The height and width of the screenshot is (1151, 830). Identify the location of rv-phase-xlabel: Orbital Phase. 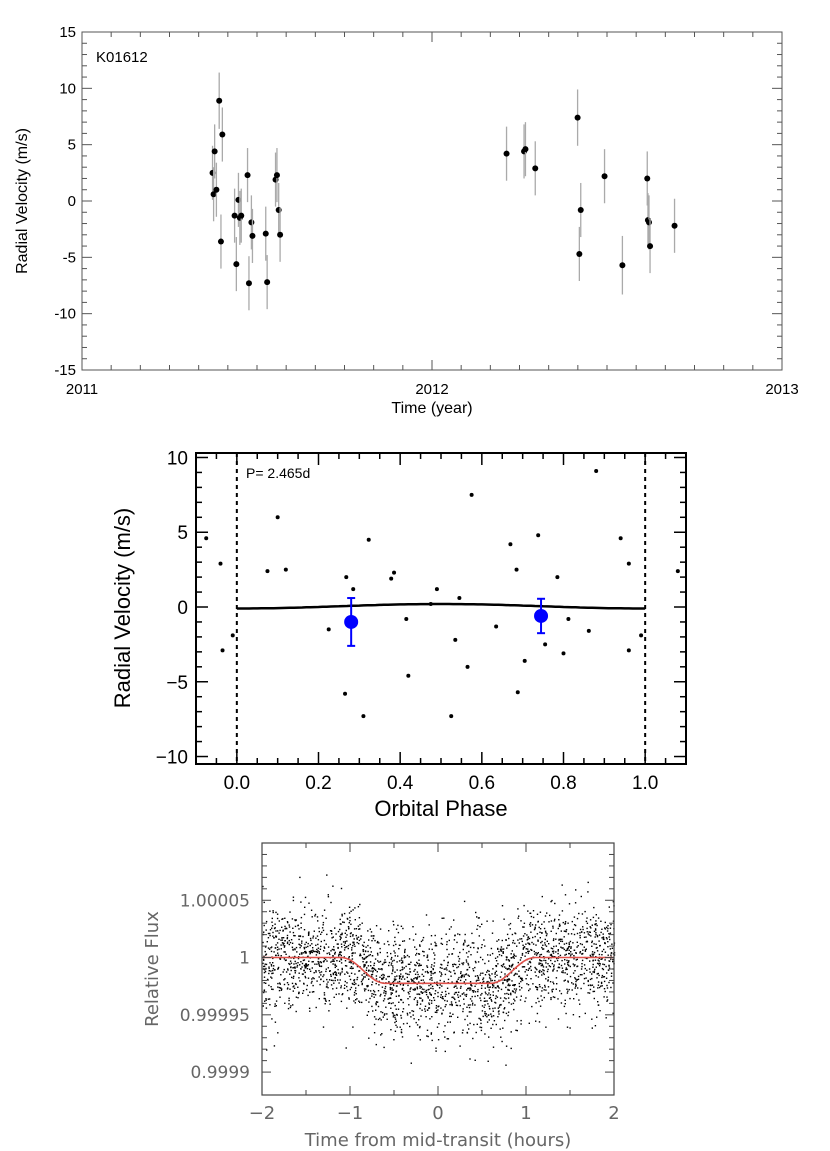
(440, 808).